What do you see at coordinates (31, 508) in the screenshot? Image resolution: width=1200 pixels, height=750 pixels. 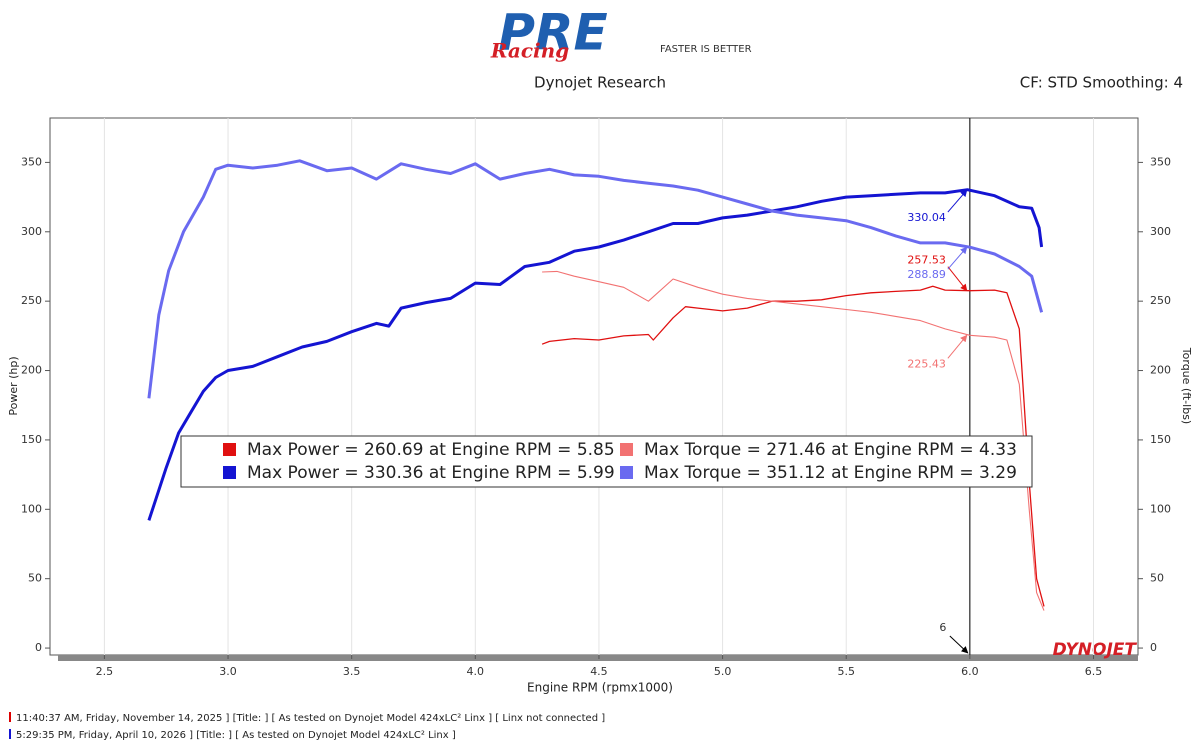 I see `y-tick-label: 100` at bounding box center [31, 508].